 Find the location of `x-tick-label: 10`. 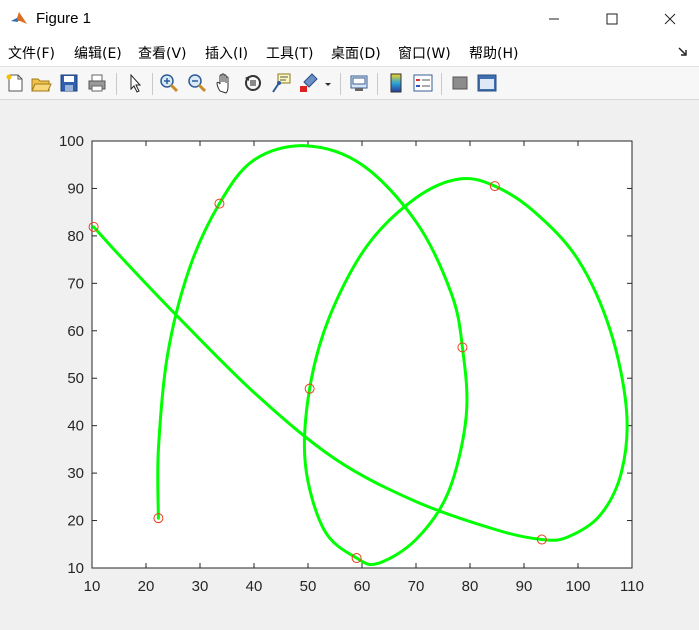

x-tick-label: 10 is located at coordinates (92, 586).